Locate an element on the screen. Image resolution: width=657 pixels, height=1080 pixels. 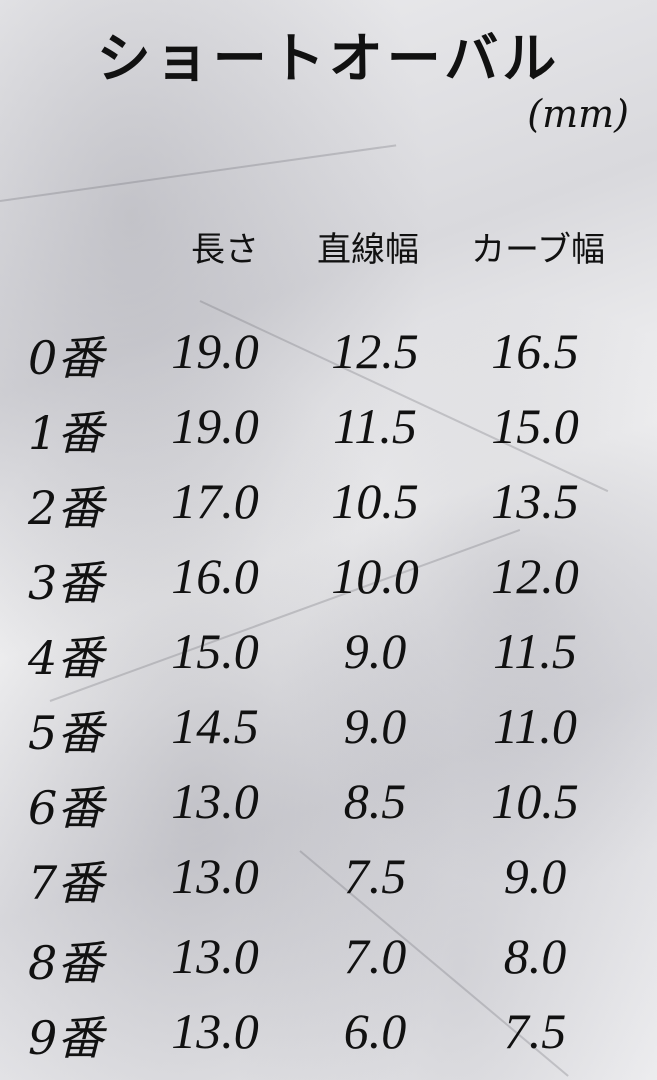
curve-width-value: 11.0 is located at coordinates (535, 726).